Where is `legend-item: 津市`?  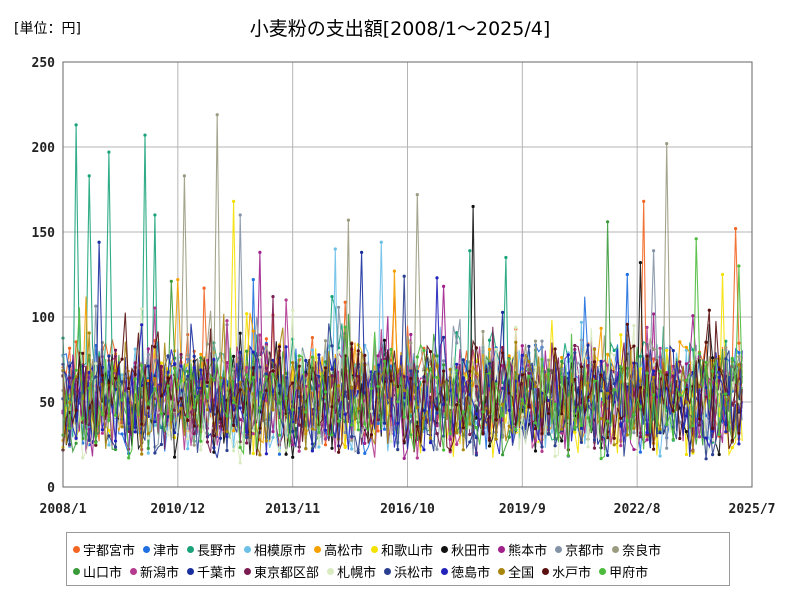
legend-item: 津市 is located at coordinates (161, 549).